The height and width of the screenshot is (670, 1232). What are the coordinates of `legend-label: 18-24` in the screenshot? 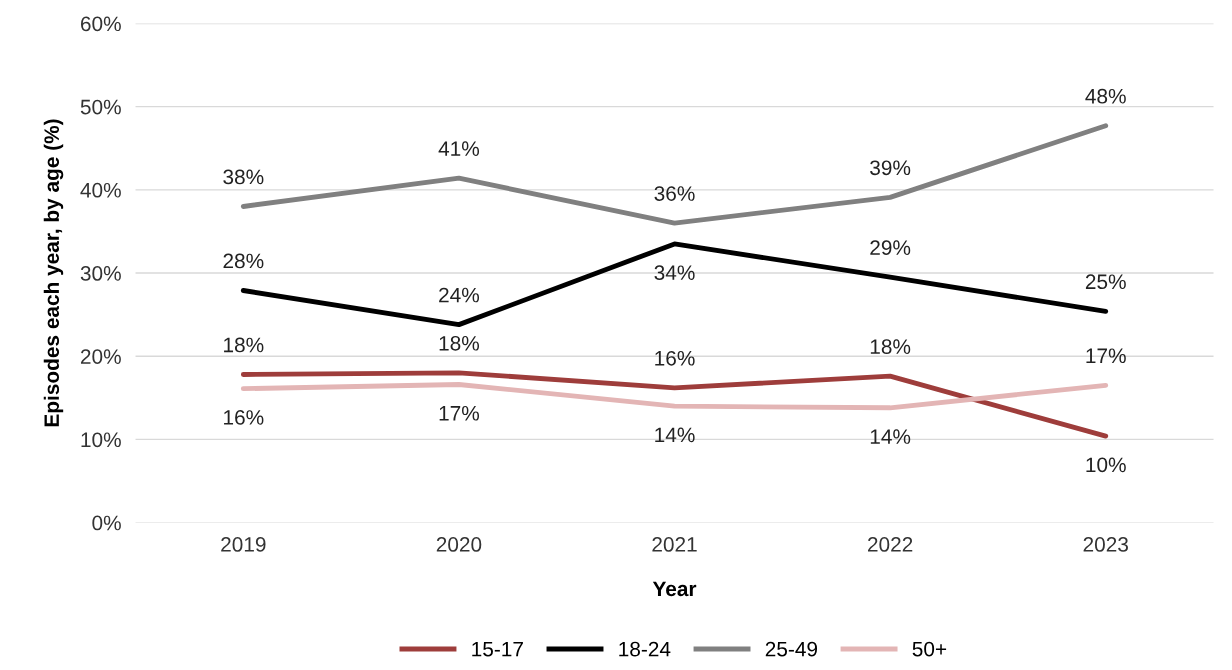 It's located at (645, 649).